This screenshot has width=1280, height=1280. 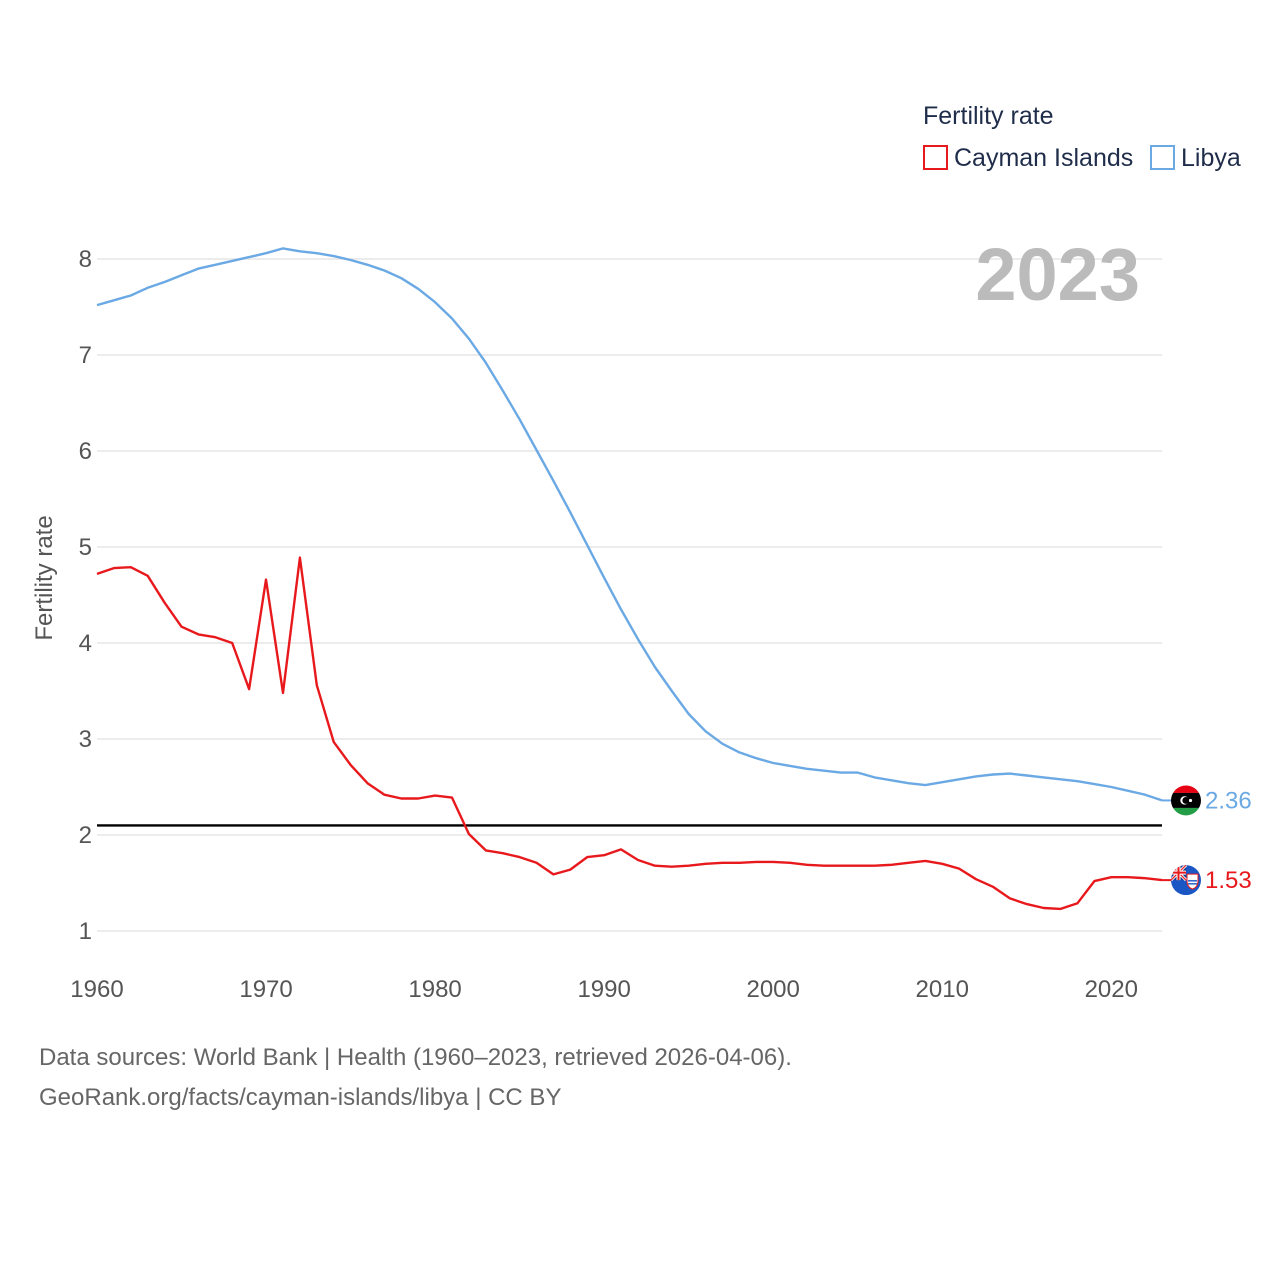 What do you see at coordinates (988, 116) in the screenshot?
I see `legend-title: Fertility rate` at bounding box center [988, 116].